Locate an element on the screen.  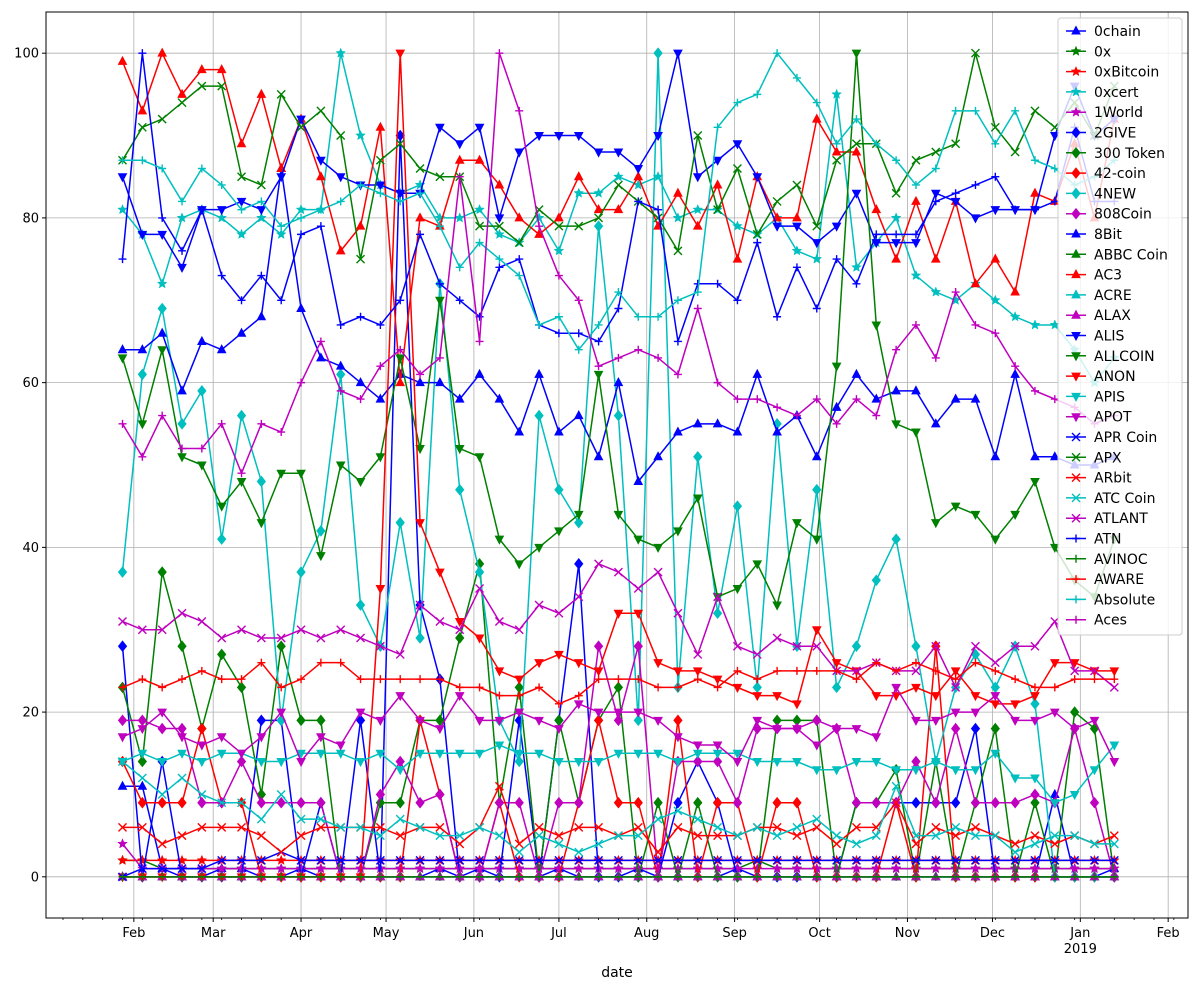
legend-label: 0x is located at coordinates (1102, 52).